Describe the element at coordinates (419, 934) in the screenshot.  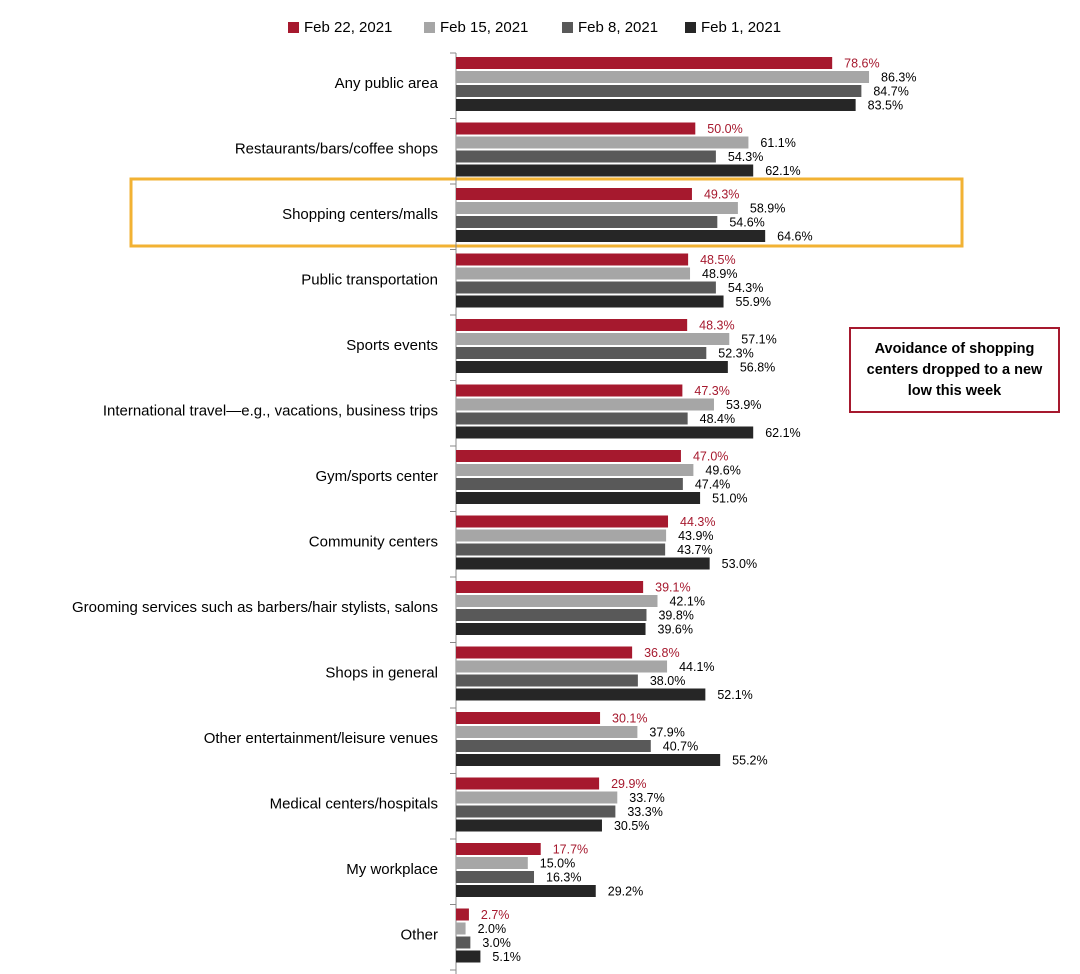
I see `category-label: Other` at that location.